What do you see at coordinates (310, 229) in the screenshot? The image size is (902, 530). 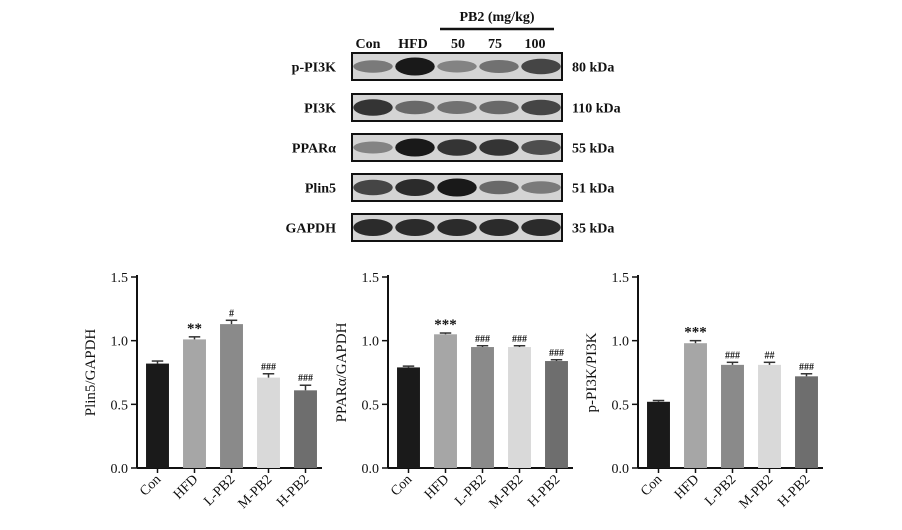 I see `protein-label: GAPDH` at bounding box center [310, 229].